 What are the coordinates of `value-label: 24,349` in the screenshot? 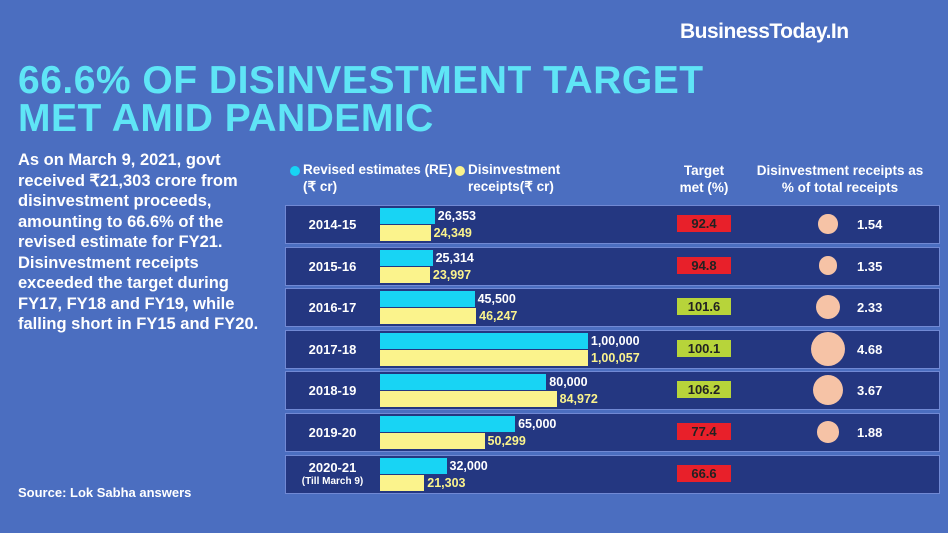 It's located at (452, 233).